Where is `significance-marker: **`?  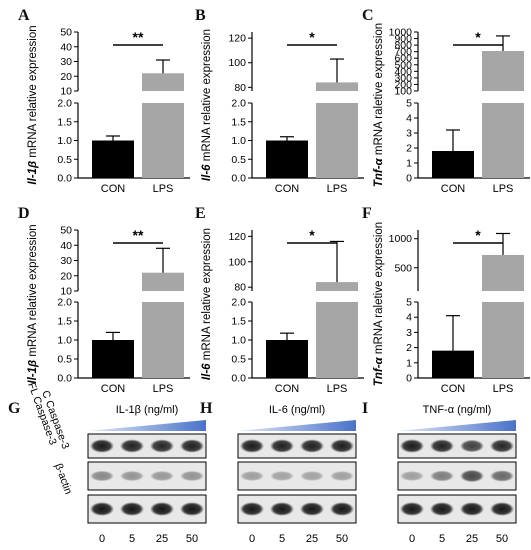
significance-marker: ** is located at coordinates (138, 235).